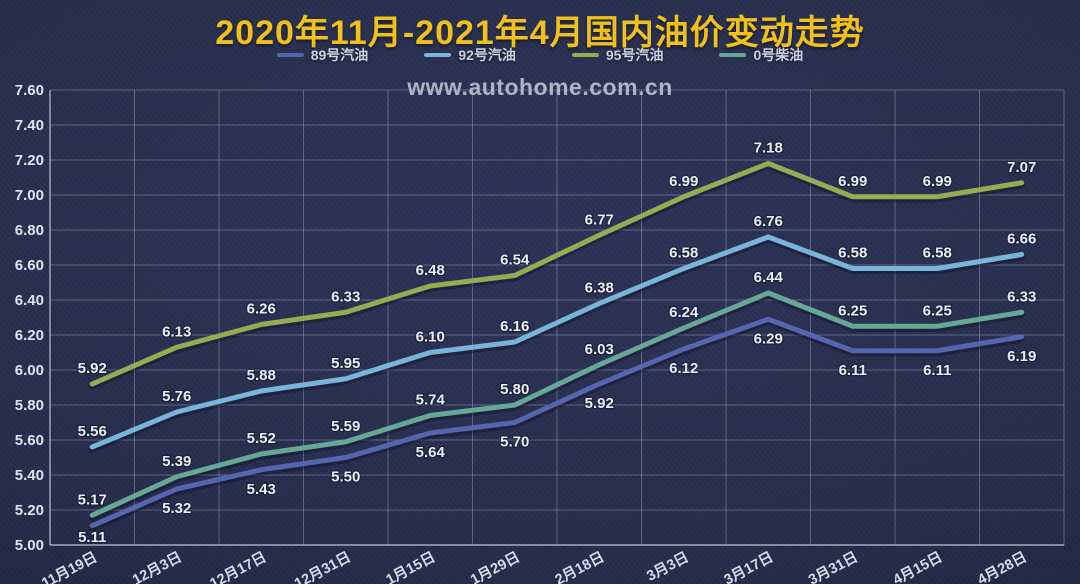 The height and width of the screenshot is (584, 1080). Describe the element at coordinates (778, 55) in the screenshot. I see `legend-label-3: 0号柴油` at that location.